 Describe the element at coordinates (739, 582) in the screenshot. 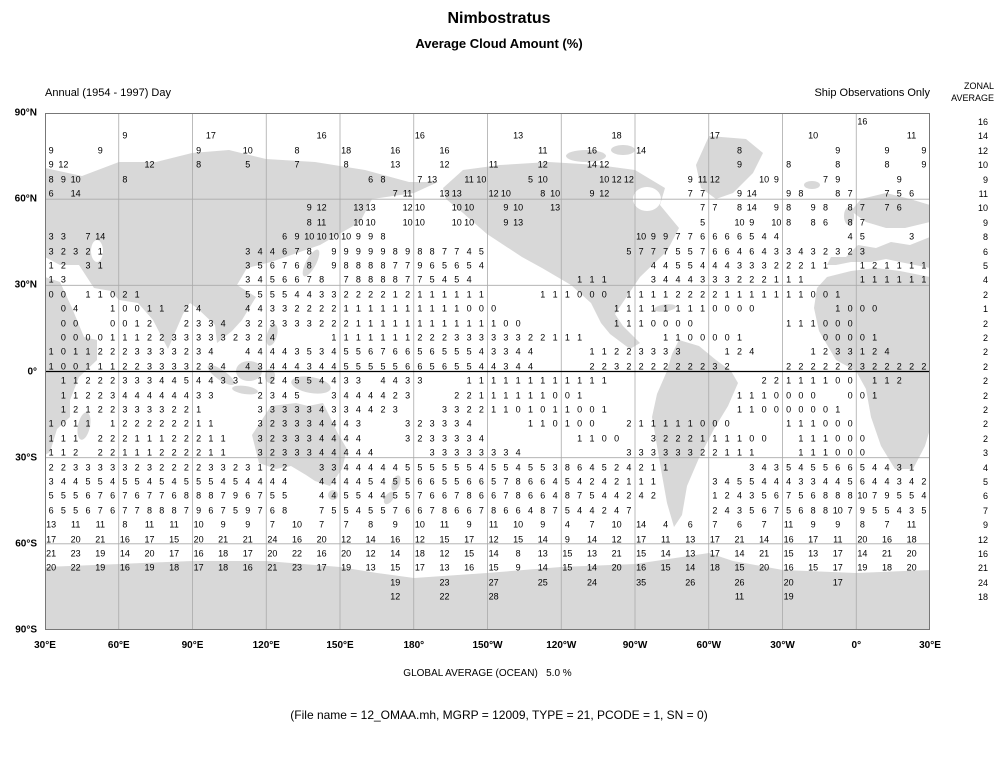

I see `grid-value: 26` at that location.